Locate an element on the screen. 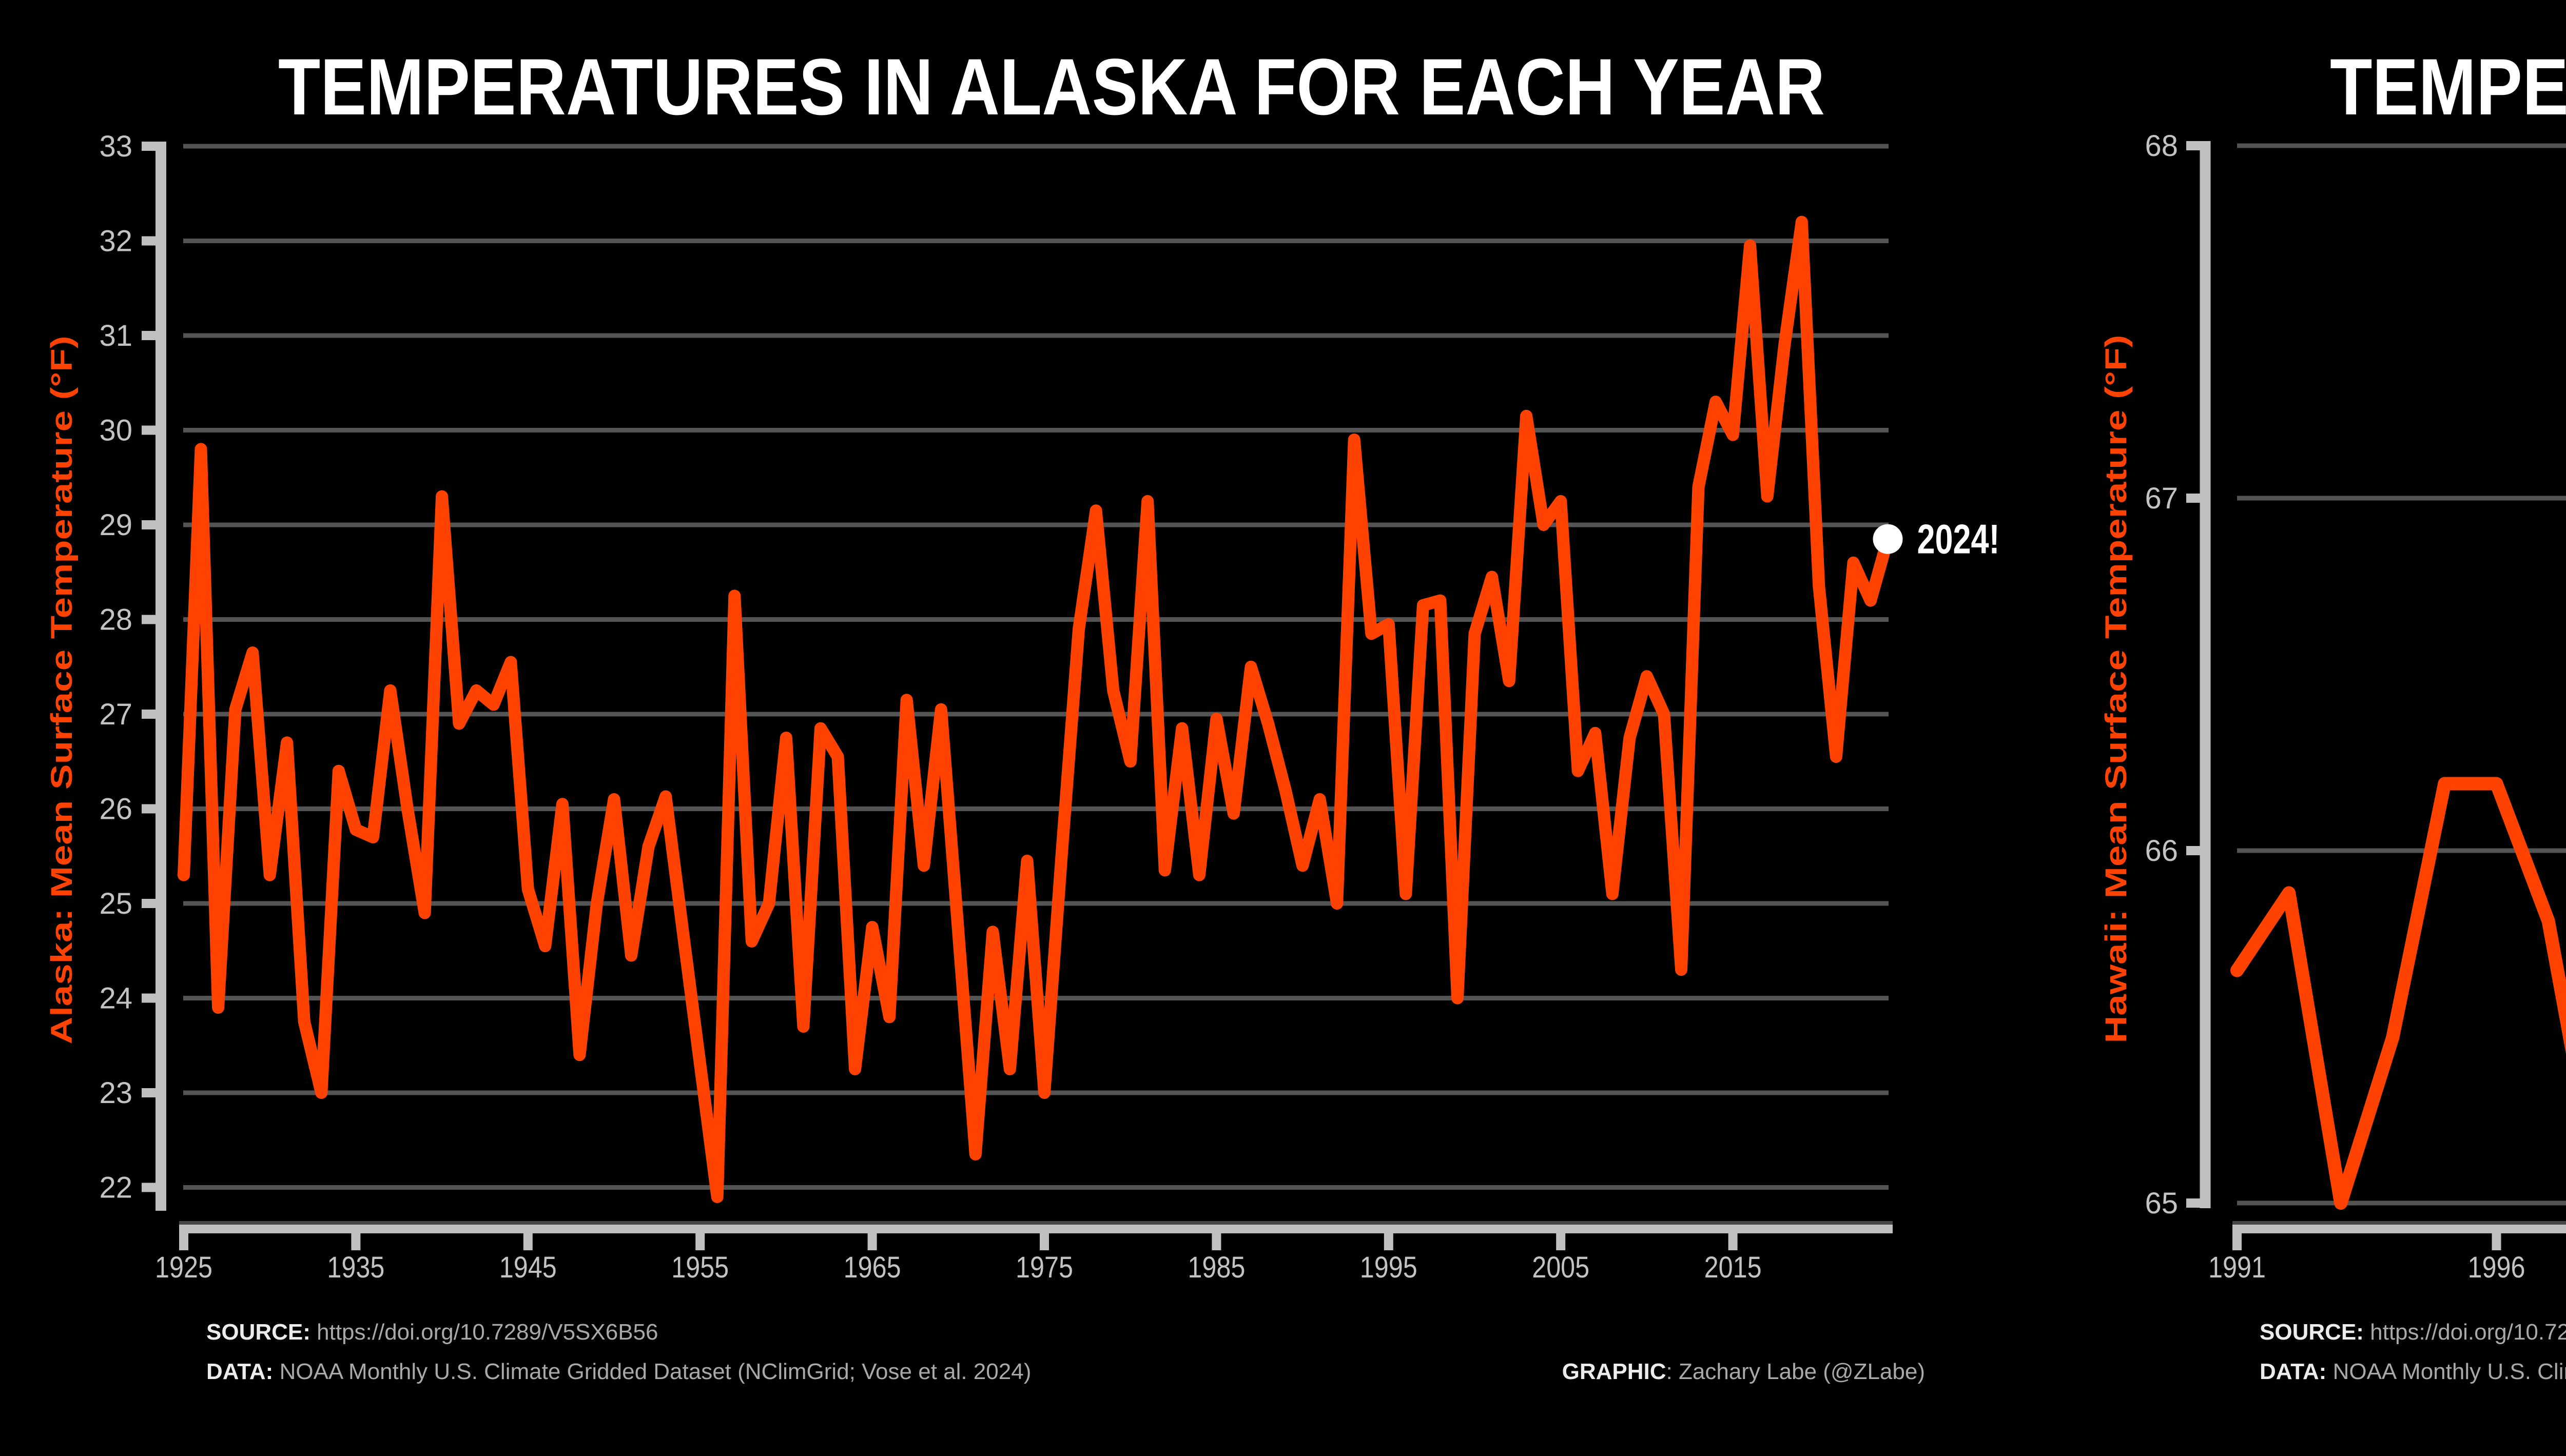 Image resolution: width=2566 pixels, height=1456 pixels. svg-text: 1985 is located at coordinates (1216, 1267).